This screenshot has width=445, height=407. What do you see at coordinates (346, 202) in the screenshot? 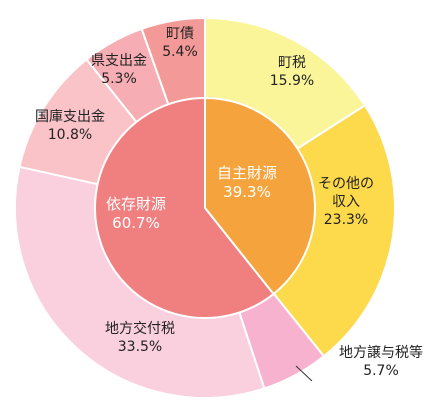
I see `outer-label-1: その他の収入 23.3%` at bounding box center [346, 202].